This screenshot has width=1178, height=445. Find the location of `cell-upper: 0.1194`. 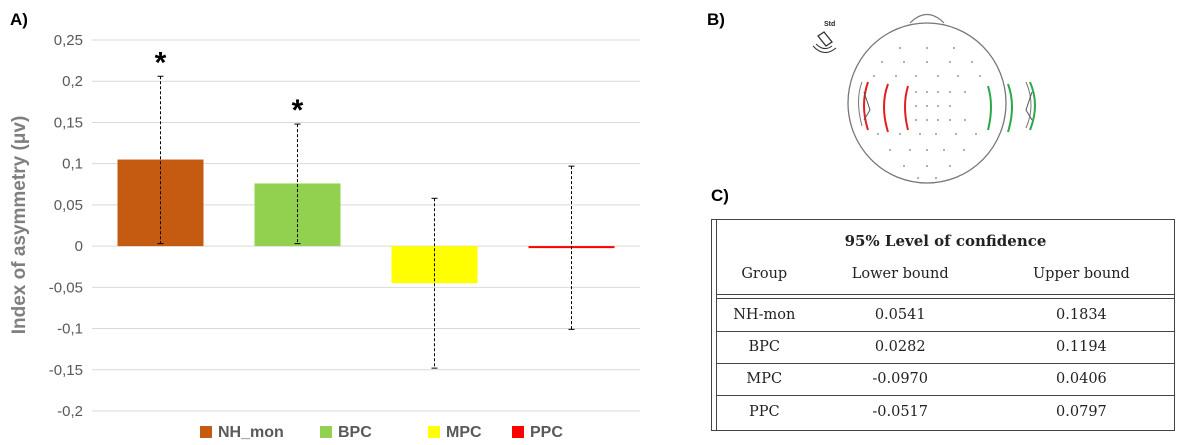

cell-upper: 0.1194 is located at coordinates (1081, 347).